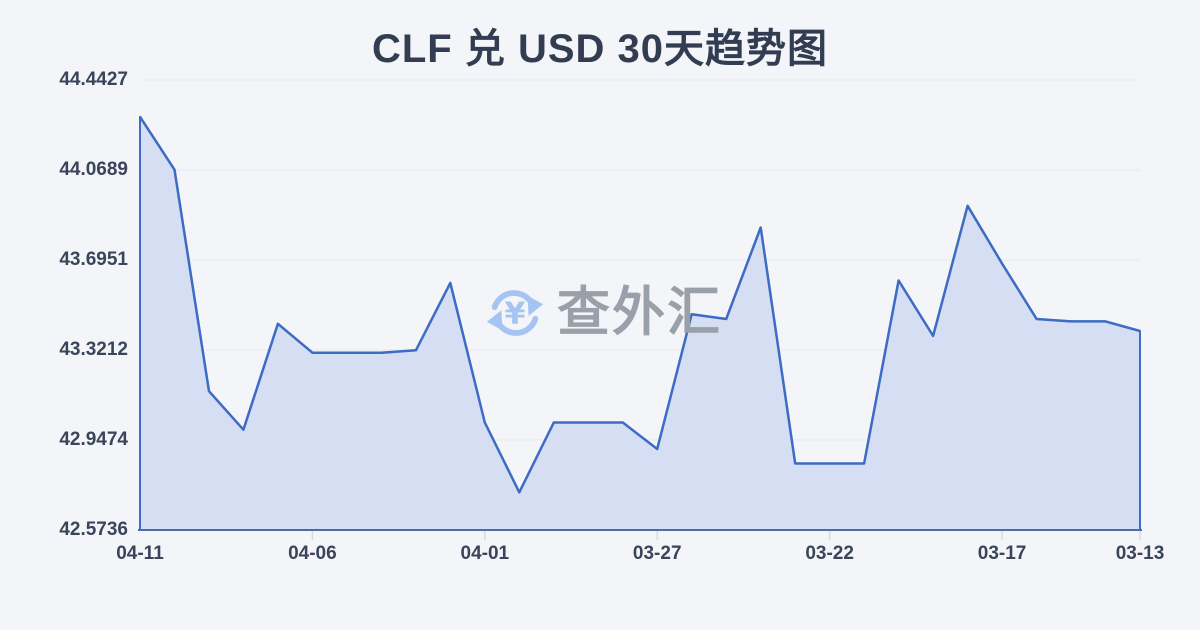 This screenshot has width=1200, height=630. Describe the element at coordinates (485, 553) in the screenshot. I see `x-axis-label: 04-01` at that location.